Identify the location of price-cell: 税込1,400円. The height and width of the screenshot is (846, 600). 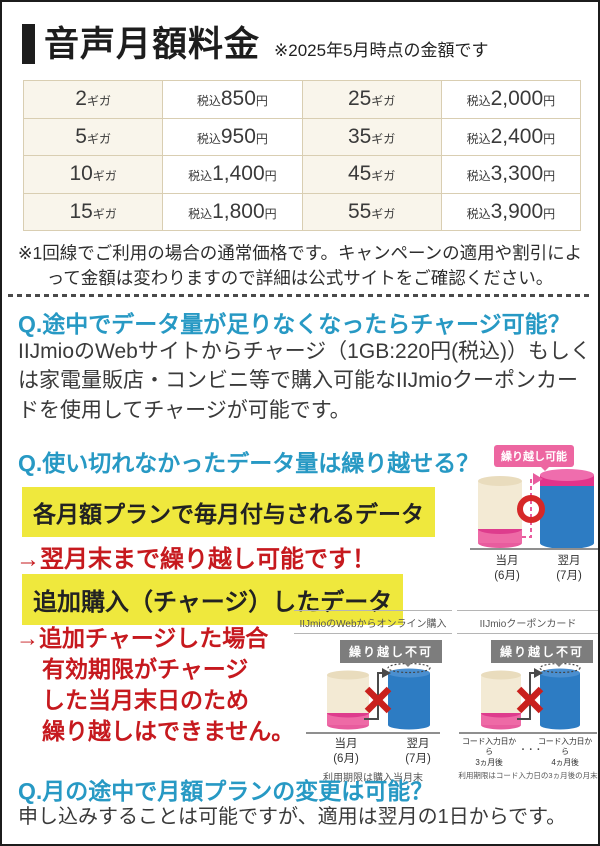
(232, 174).